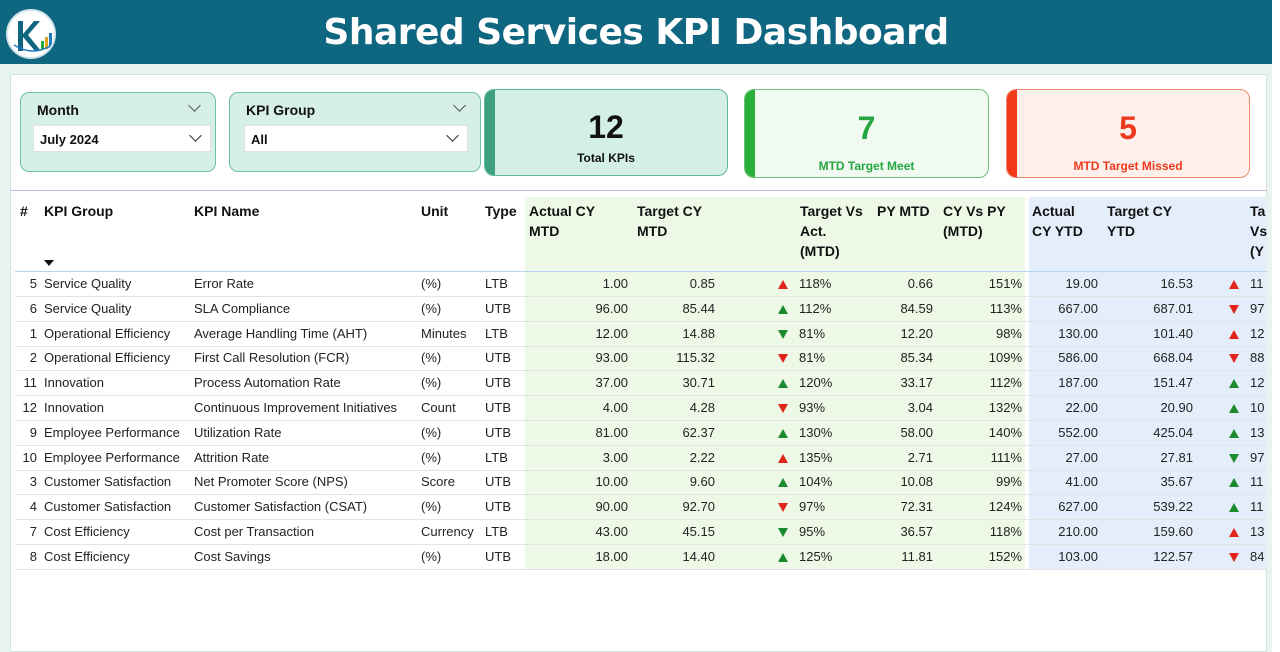  What do you see at coordinates (611, 333) in the screenshot?
I see `cell-actual-cy-mtd: 12.00` at bounding box center [611, 333].